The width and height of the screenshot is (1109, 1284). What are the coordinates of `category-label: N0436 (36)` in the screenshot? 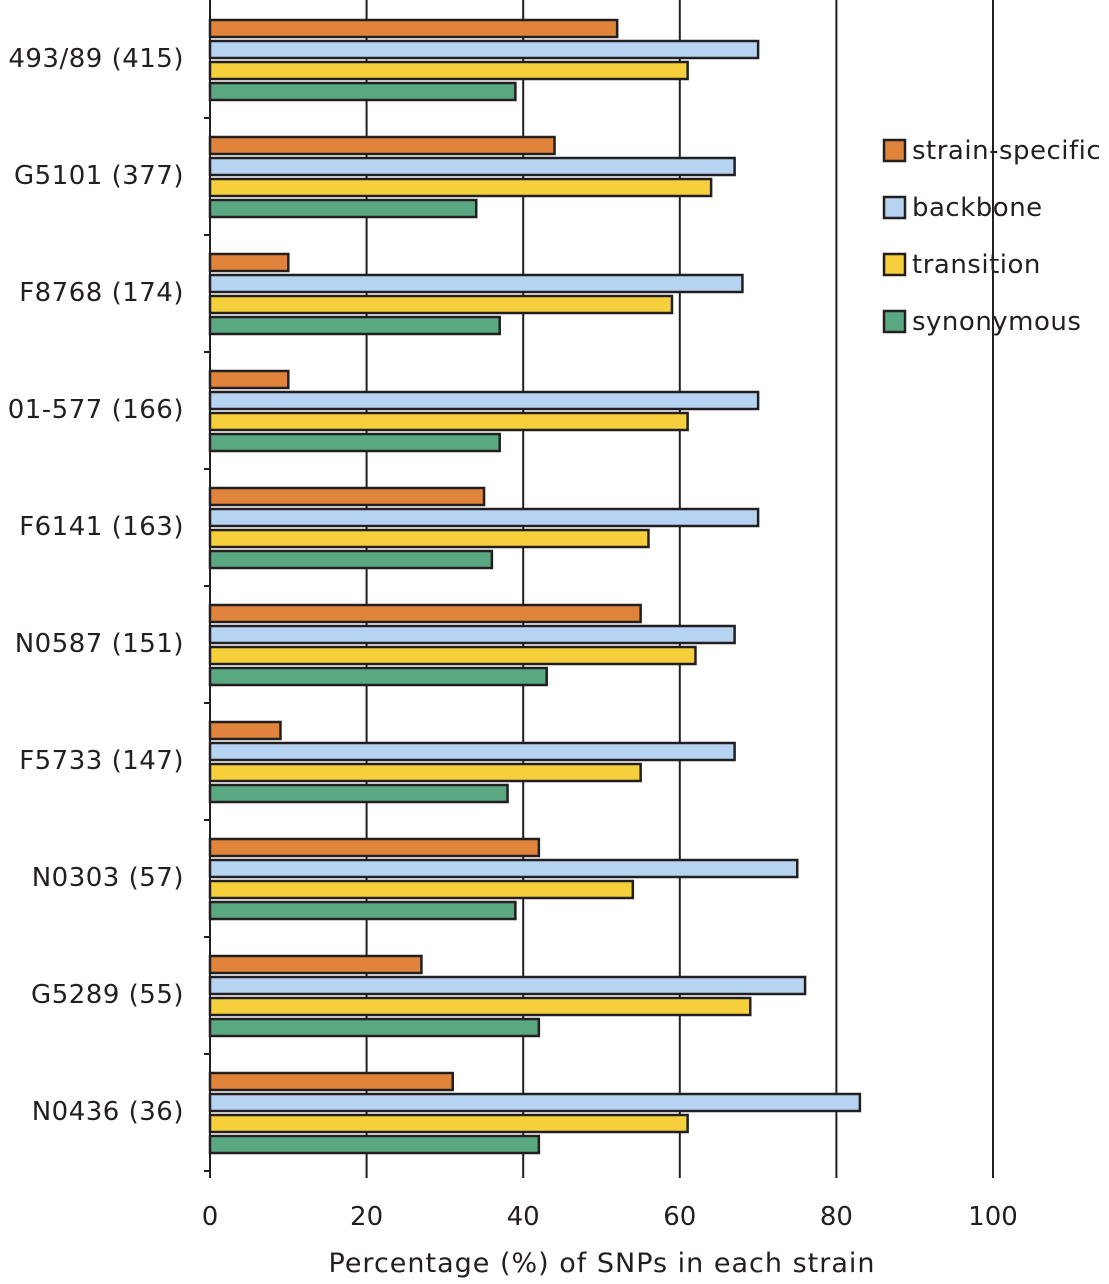 It's located at (108, 1112).